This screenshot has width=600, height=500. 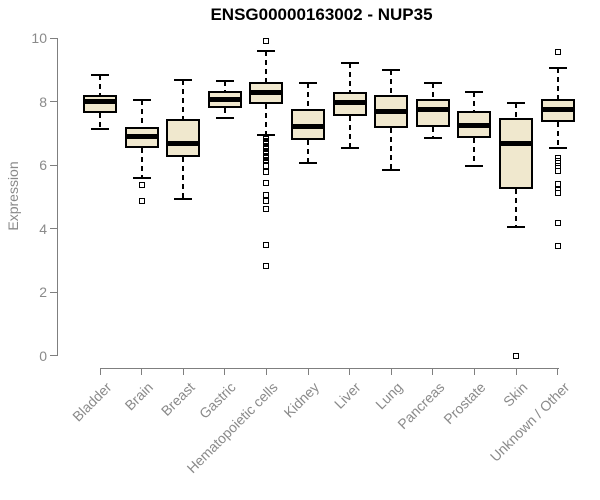 I want to click on x-axis-line, so click(x=329, y=368).